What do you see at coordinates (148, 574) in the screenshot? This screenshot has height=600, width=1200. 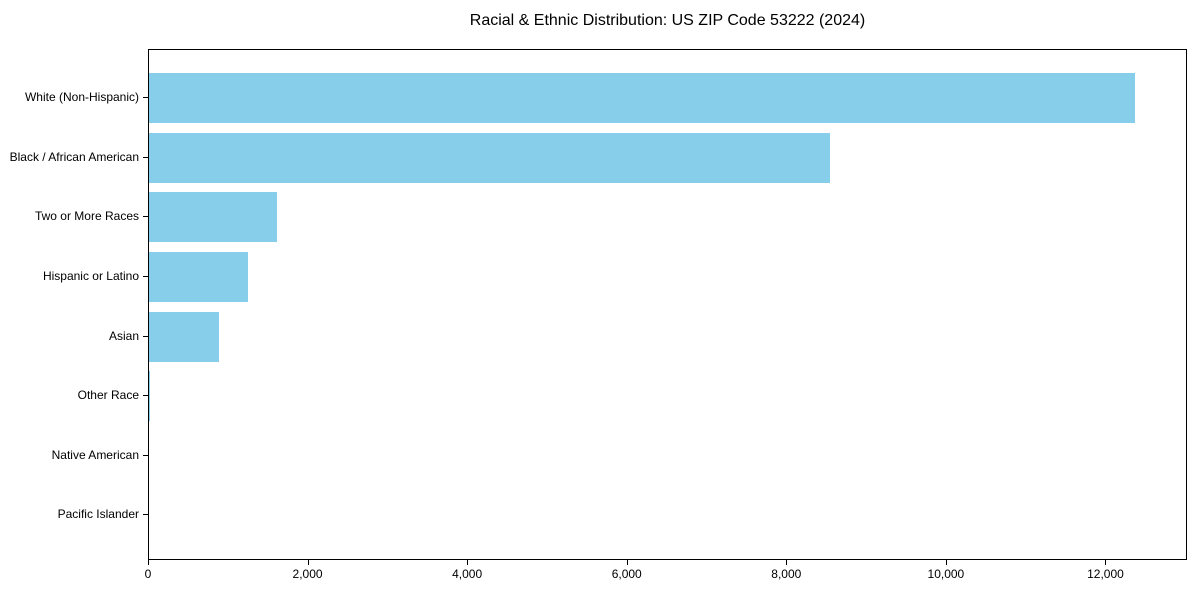 I see `x-tick-label: 0` at bounding box center [148, 574].